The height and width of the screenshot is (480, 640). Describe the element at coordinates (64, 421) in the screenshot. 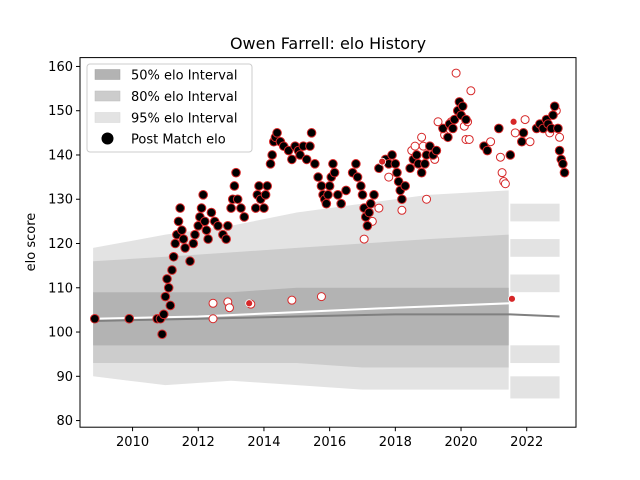

I see `y-tick-label: 80` at that location.